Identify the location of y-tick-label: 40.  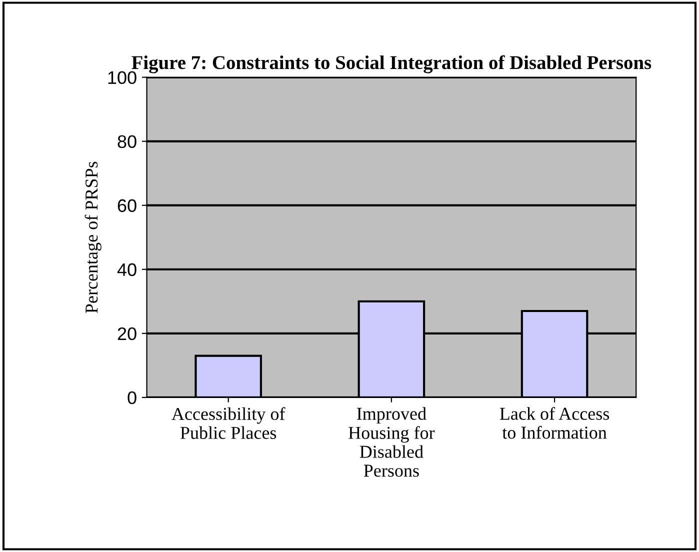
(126, 269).